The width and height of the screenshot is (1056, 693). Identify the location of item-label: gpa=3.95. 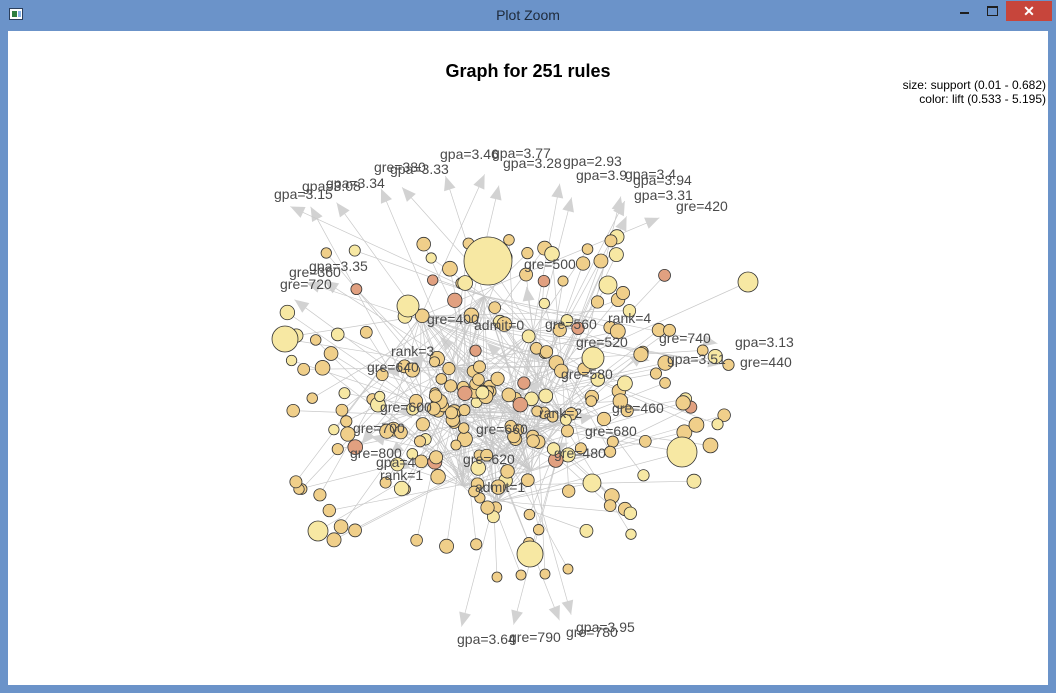
(605, 627).